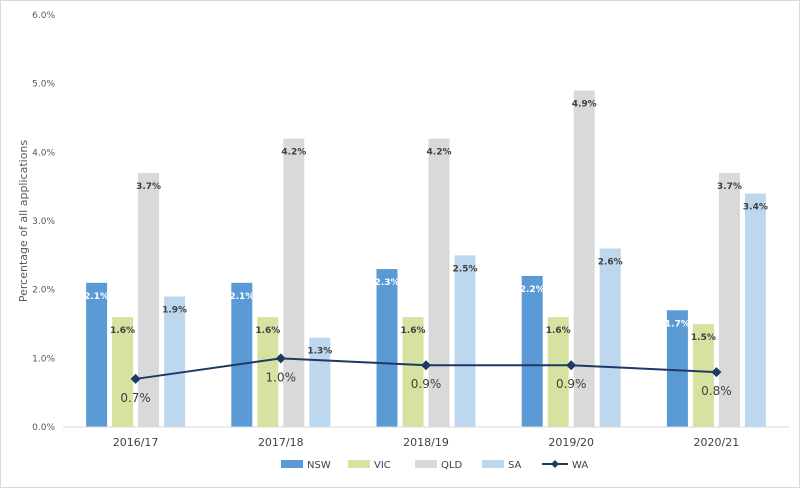  What do you see at coordinates (451, 465) in the screenshot?
I see `legend-label-qld: QLD` at bounding box center [451, 465].